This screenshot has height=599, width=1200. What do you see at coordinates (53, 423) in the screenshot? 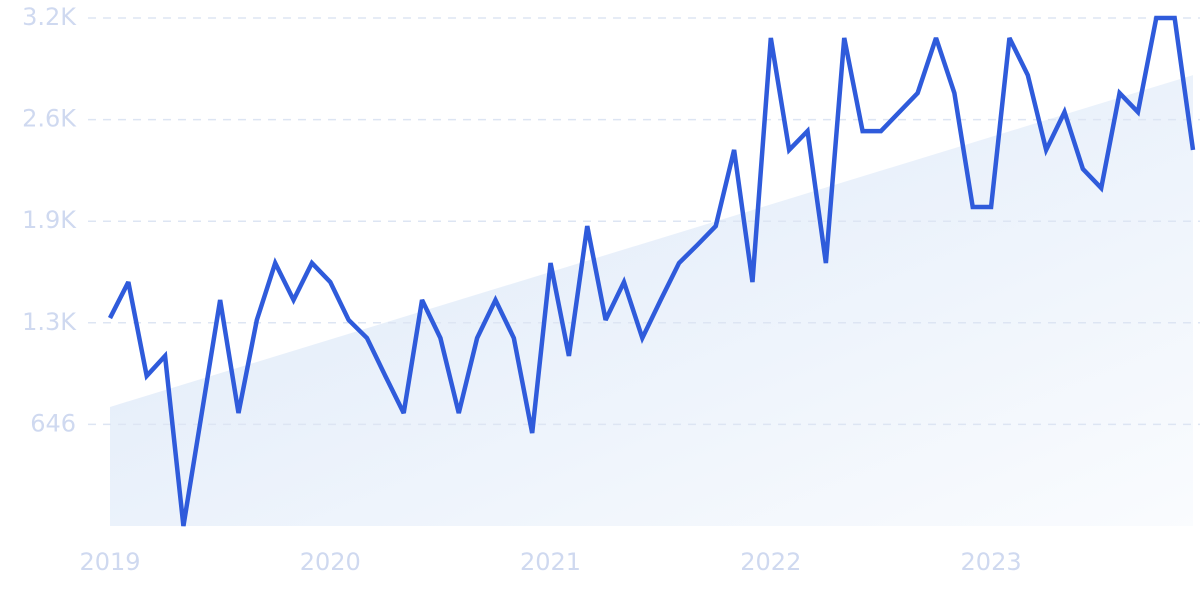
I see `y-tick-label: 646` at bounding box center [53, 423].